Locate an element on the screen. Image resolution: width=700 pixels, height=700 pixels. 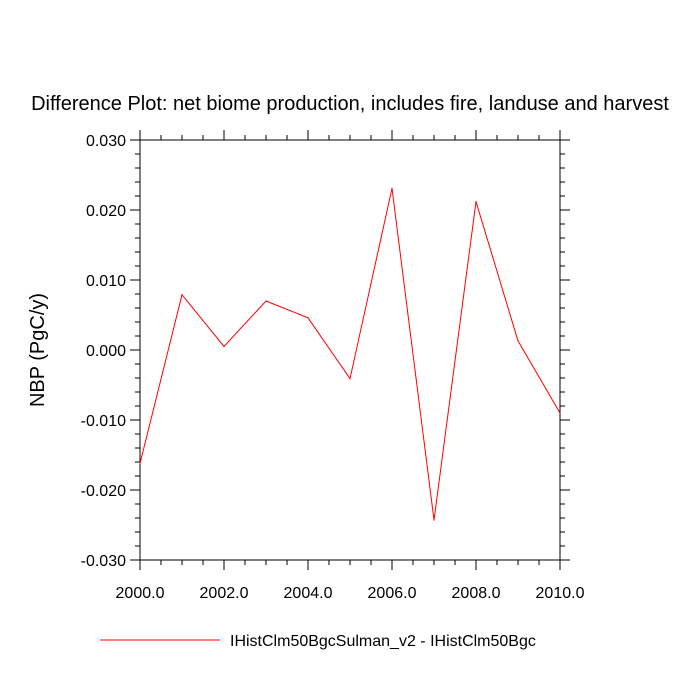
x-tick-label: 2006.0 is located at coordinates (392, 593).